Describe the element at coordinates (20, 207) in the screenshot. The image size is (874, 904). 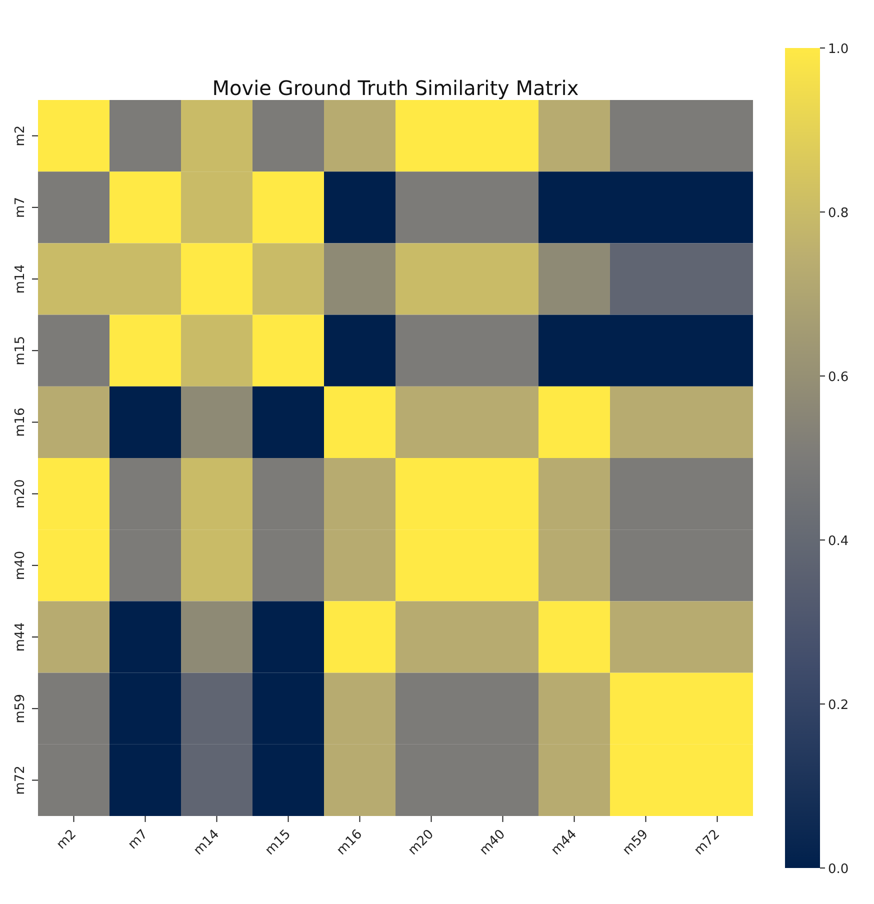
I see `y-tick-label: m7` at that location.